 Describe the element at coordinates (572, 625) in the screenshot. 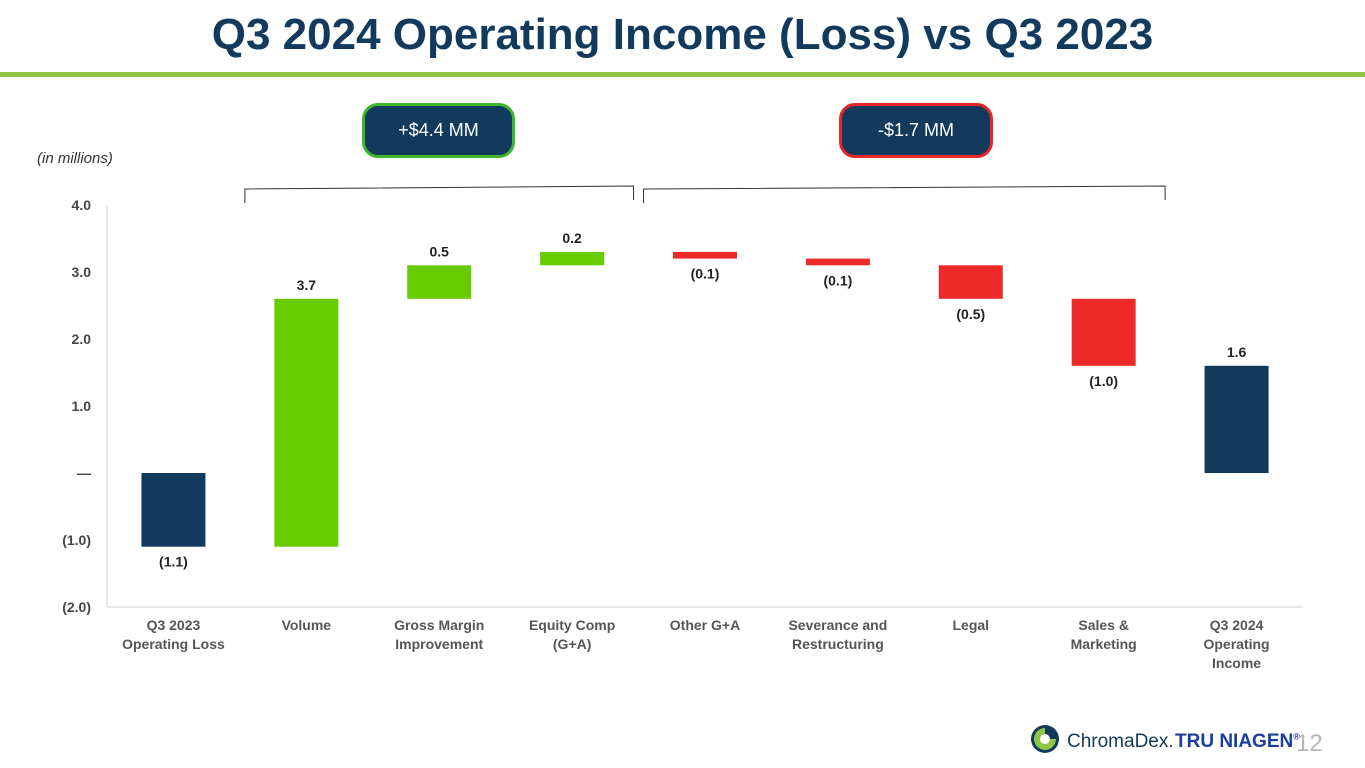

I see `x-tick-label-line: Equity Comp` at that location.